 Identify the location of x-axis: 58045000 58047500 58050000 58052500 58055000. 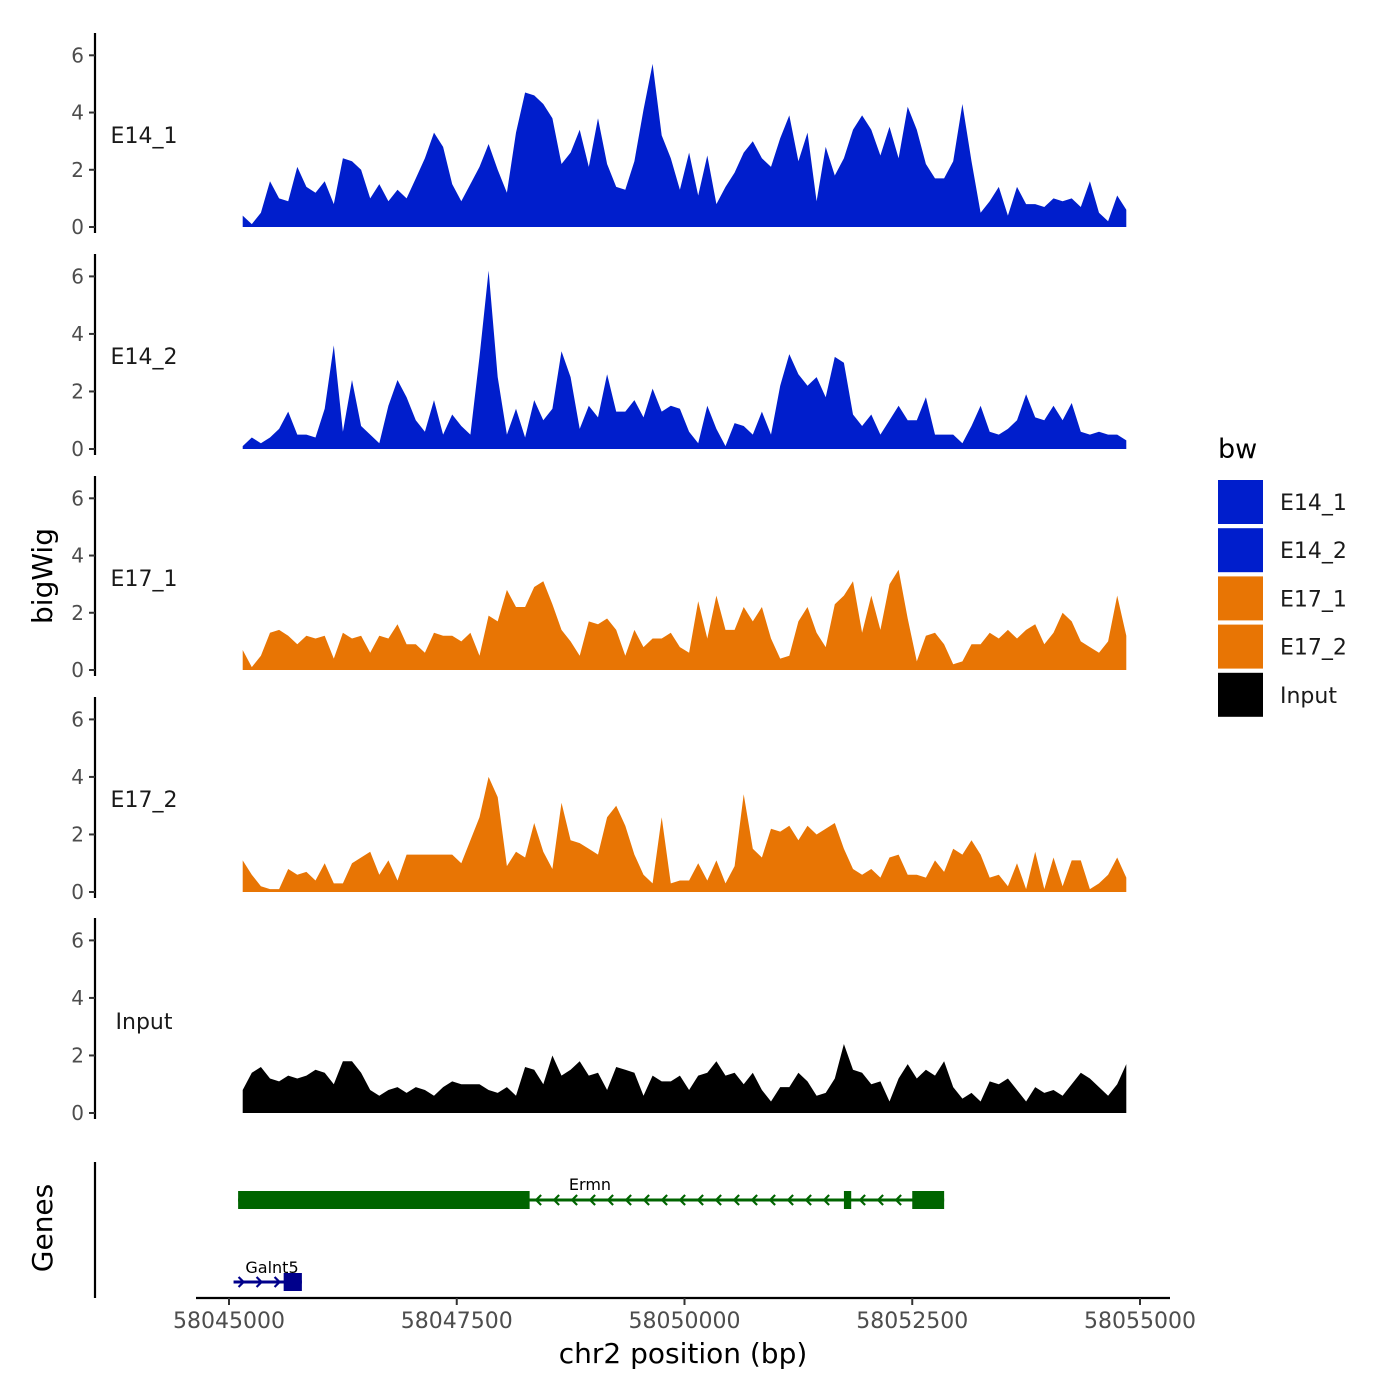
(684, 1315).